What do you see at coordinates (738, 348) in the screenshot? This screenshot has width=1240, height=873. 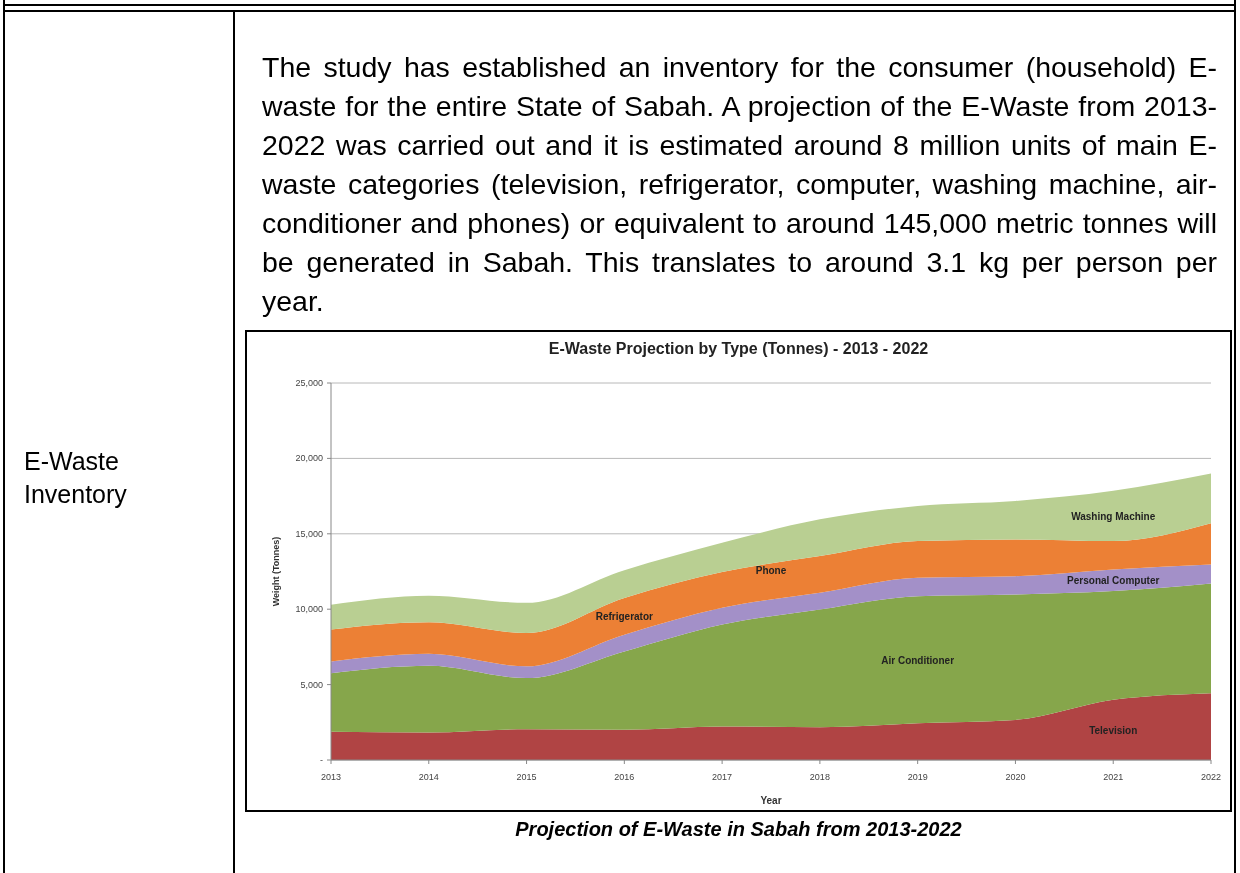 I see `chart-title: E-Waste Projection by Type (Tonnes) - 2013 - 2022` at bounding box center [738, 348].